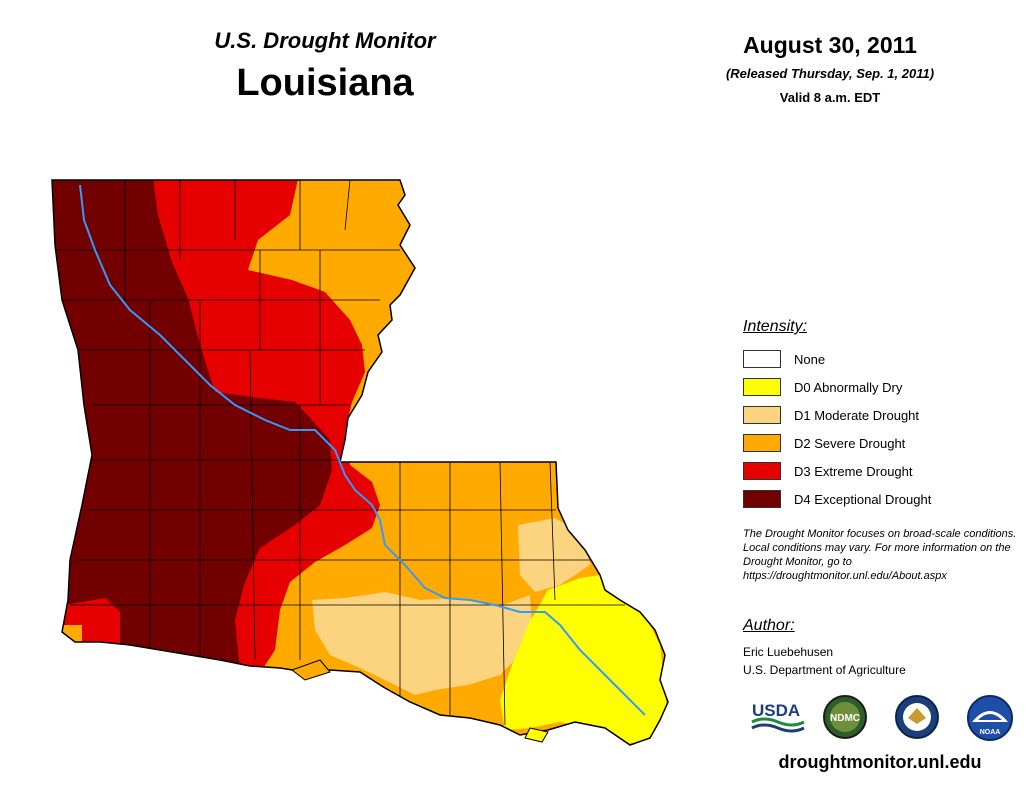 The image size is (1035, 800). I want to click on usda-logo-text: USDA, so click(776, 710).